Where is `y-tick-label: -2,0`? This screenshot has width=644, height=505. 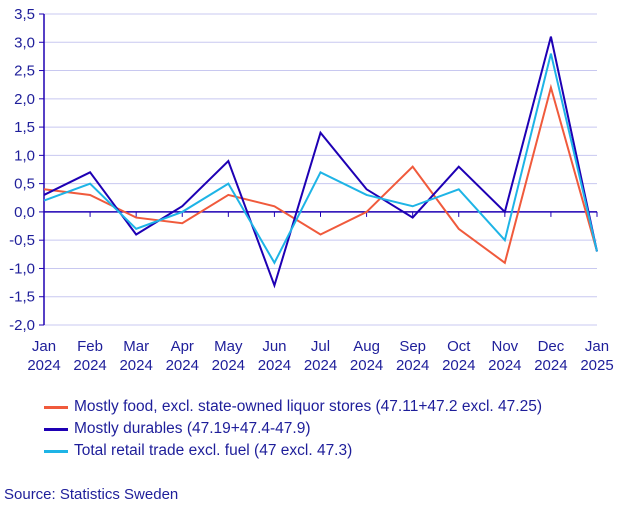 y-tick-label: -2,0 is located at coordinates (22, 325).